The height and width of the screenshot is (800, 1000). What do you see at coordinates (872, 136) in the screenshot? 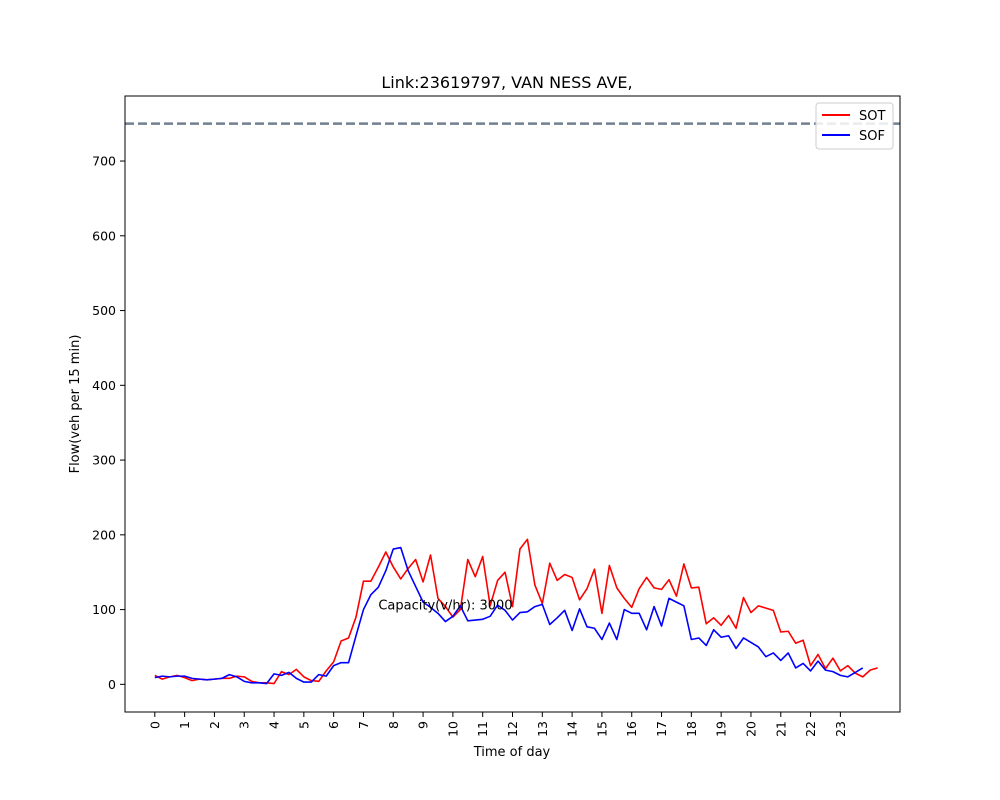
I see `legend-label-sof: SOF` at bounding box center [872, 136].